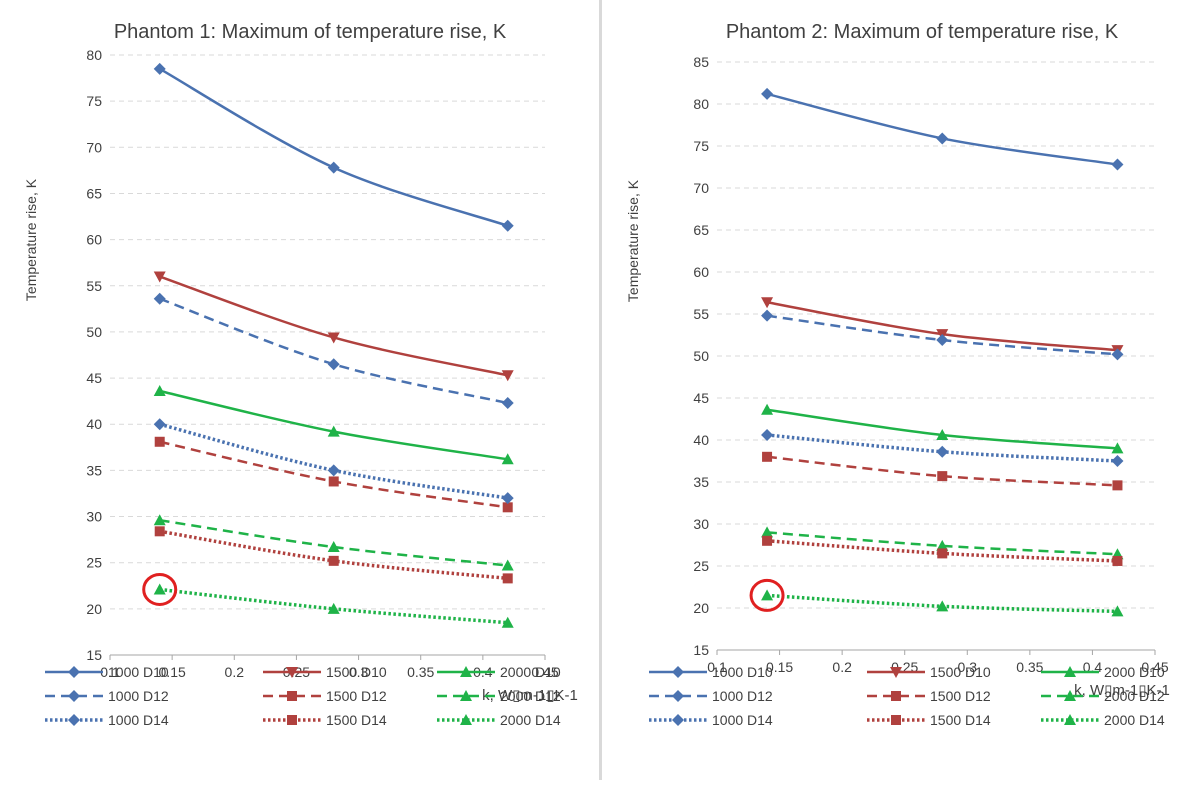 This screenshot has width=1202, height=785. I want to click on legend-label: 1000 D14, so click(742, 720).